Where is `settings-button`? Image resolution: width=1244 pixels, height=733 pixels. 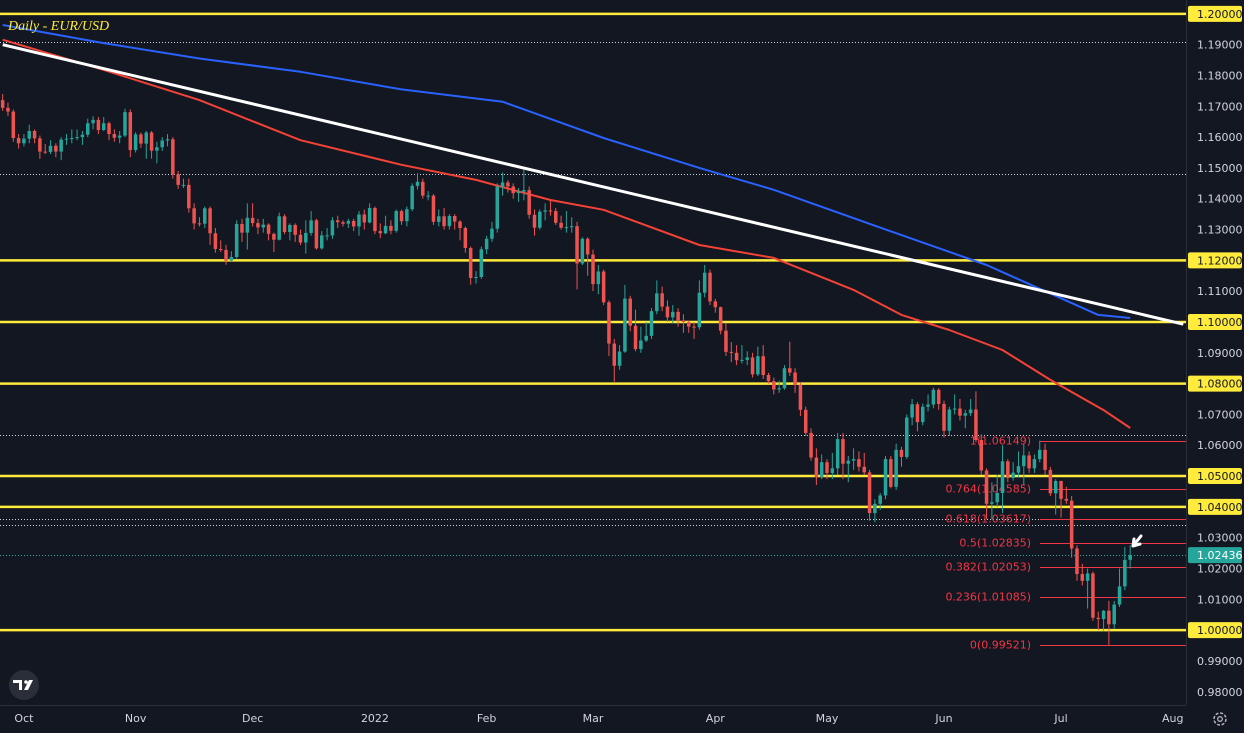
settings-button is located at coordinates (1220, 719).